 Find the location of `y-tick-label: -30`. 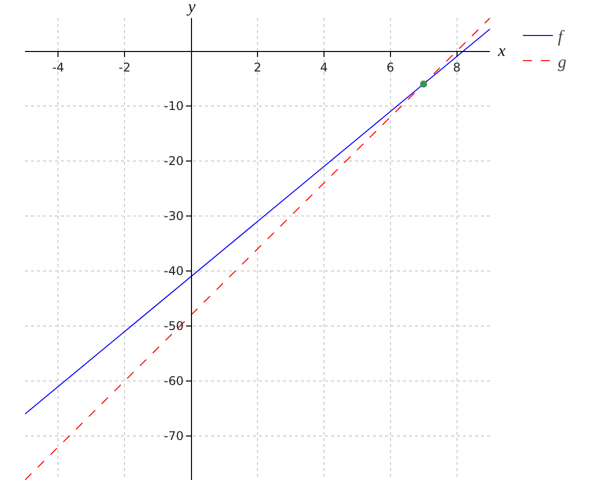

y-tick-label: -30 is located at coordinates (174, 216).